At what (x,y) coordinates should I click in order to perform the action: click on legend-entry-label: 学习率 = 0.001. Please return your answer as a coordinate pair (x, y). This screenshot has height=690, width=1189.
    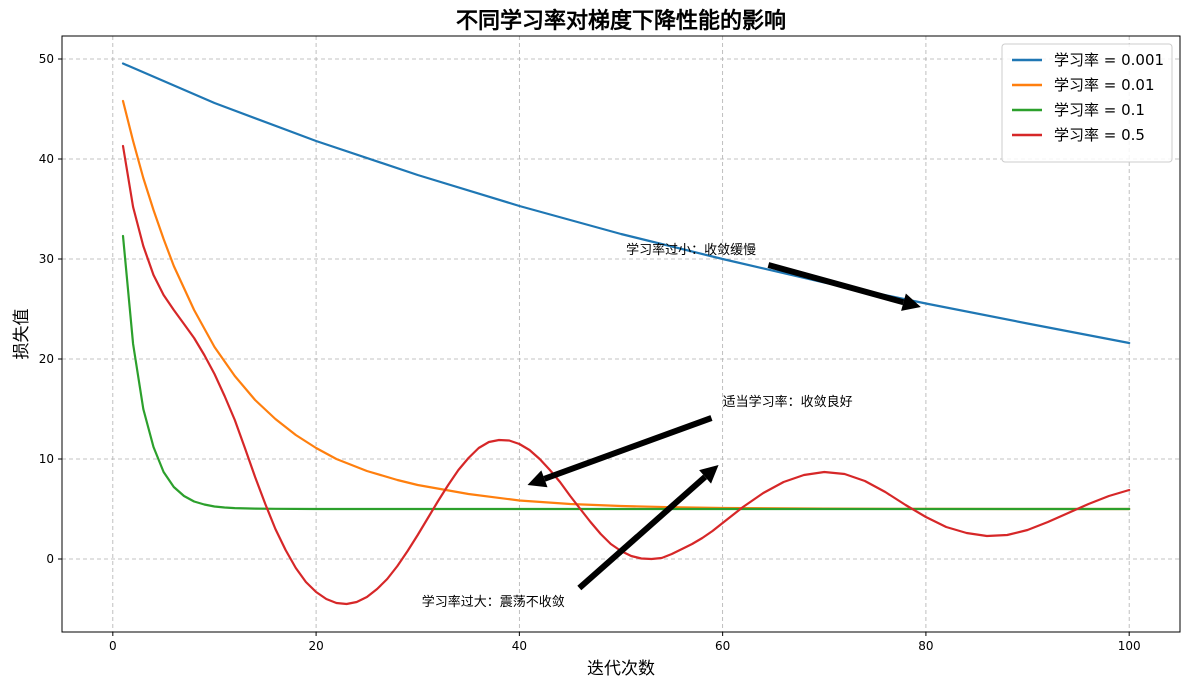
    Looking at the image, I should click on (1109, 60).